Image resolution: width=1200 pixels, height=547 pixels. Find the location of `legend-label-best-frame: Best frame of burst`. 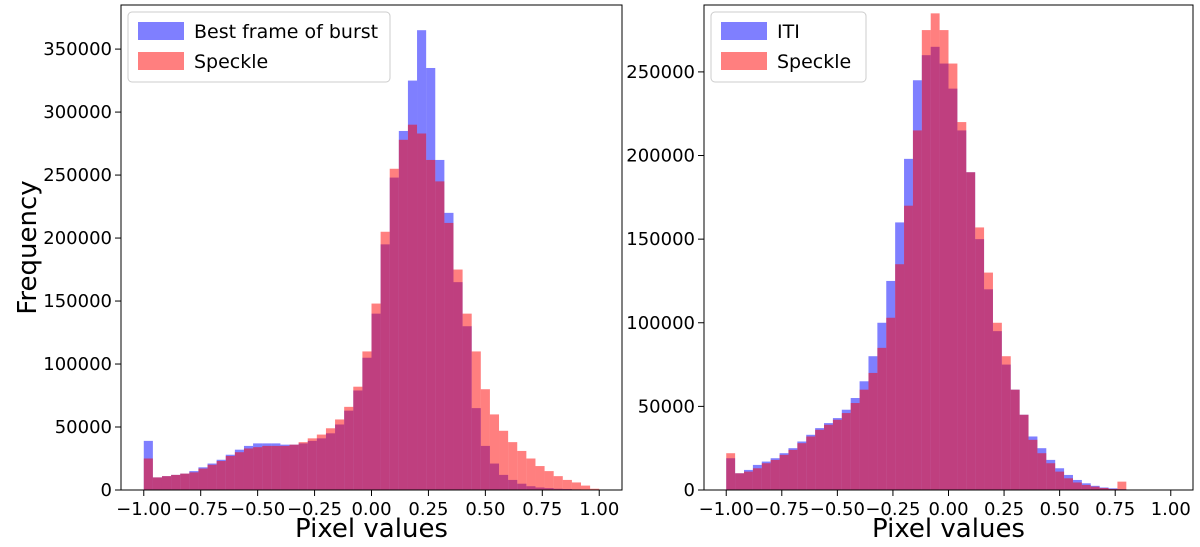

legend-label-best-frame: Best frame of burst is located at coordinates (286, 32).